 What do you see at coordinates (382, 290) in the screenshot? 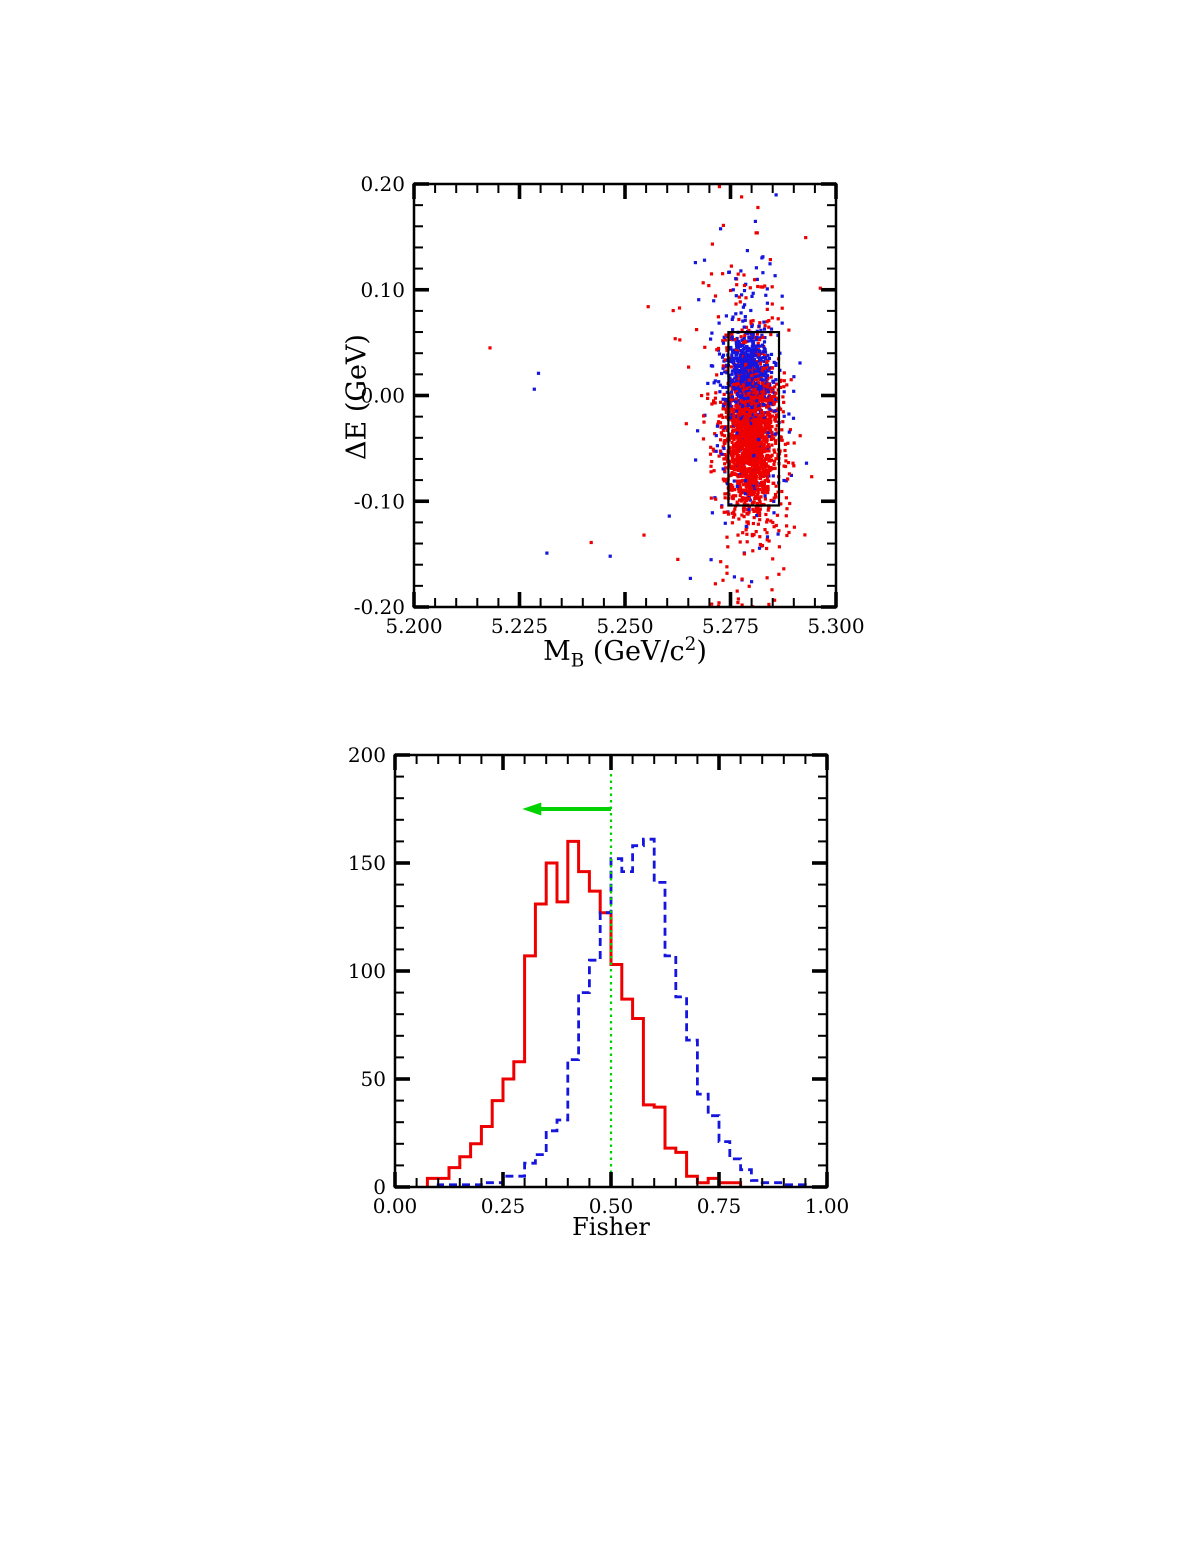
I see `scatter-y-tick-label: 0.10` at bounding box center [382, 290].